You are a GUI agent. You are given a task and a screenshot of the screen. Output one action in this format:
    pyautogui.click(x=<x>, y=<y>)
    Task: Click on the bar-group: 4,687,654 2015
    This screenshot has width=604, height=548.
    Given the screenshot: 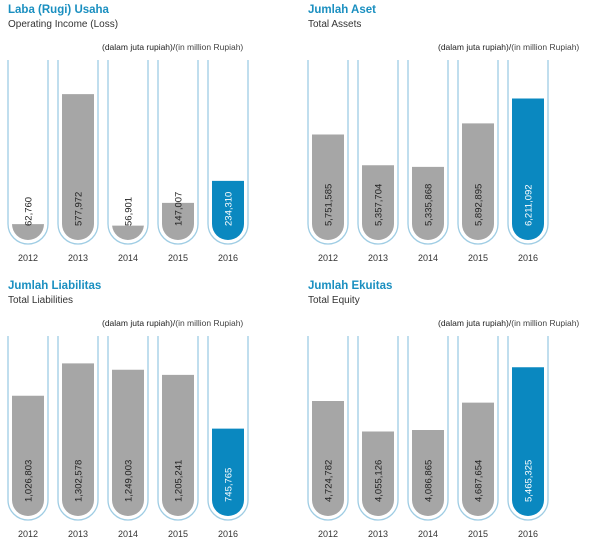 What is the action you would take?
    pyautogui.click(x=478, y=437)
    